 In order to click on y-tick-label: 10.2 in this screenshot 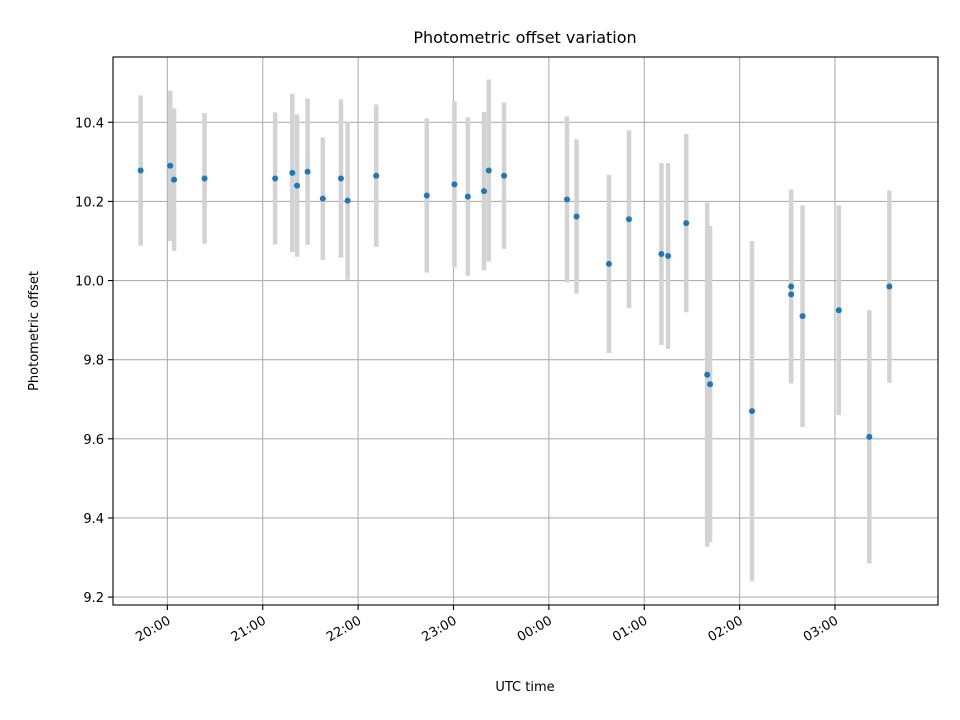, I will do `click(89, 202)`.